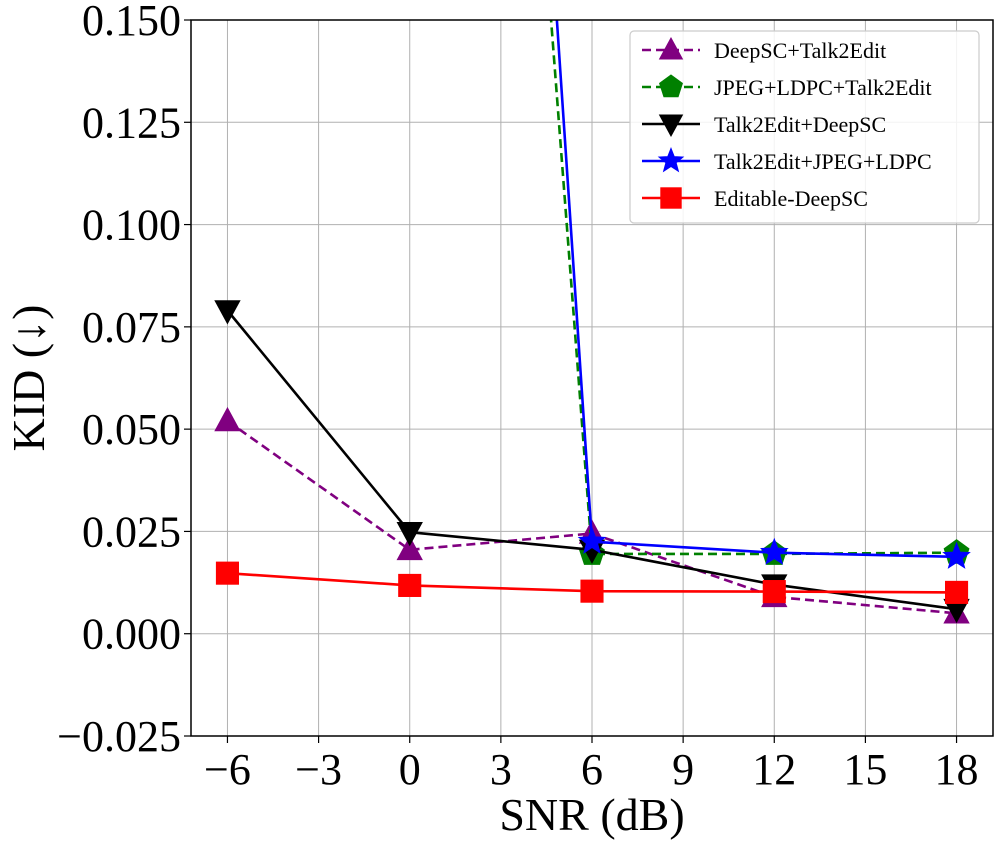  I want to click on y-axis-title: KID (↓), so click(28, 378).